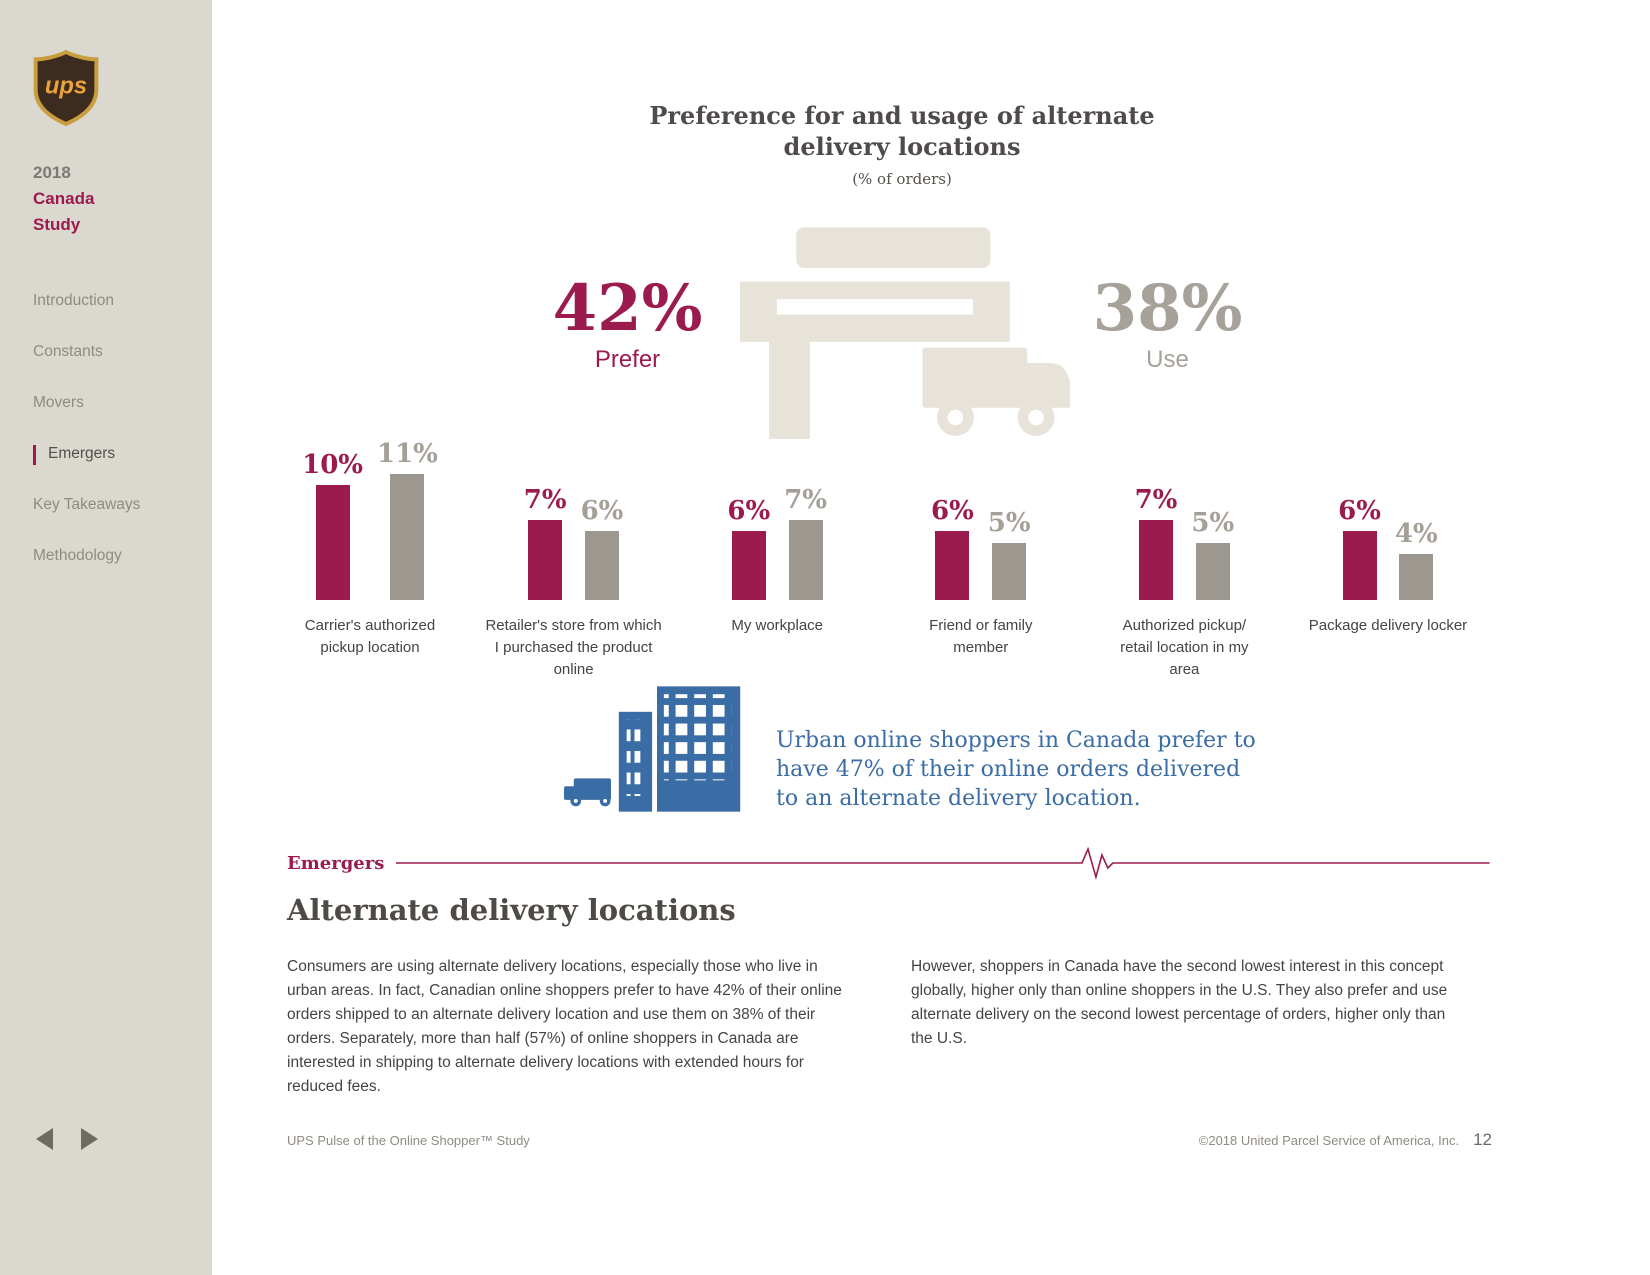 The height and width of the screenshot is (1275, 1650). Describe the element at coordinates (1388, 625) in the screenshot. I see `bar-category-label: Package delivery locker` at that location.